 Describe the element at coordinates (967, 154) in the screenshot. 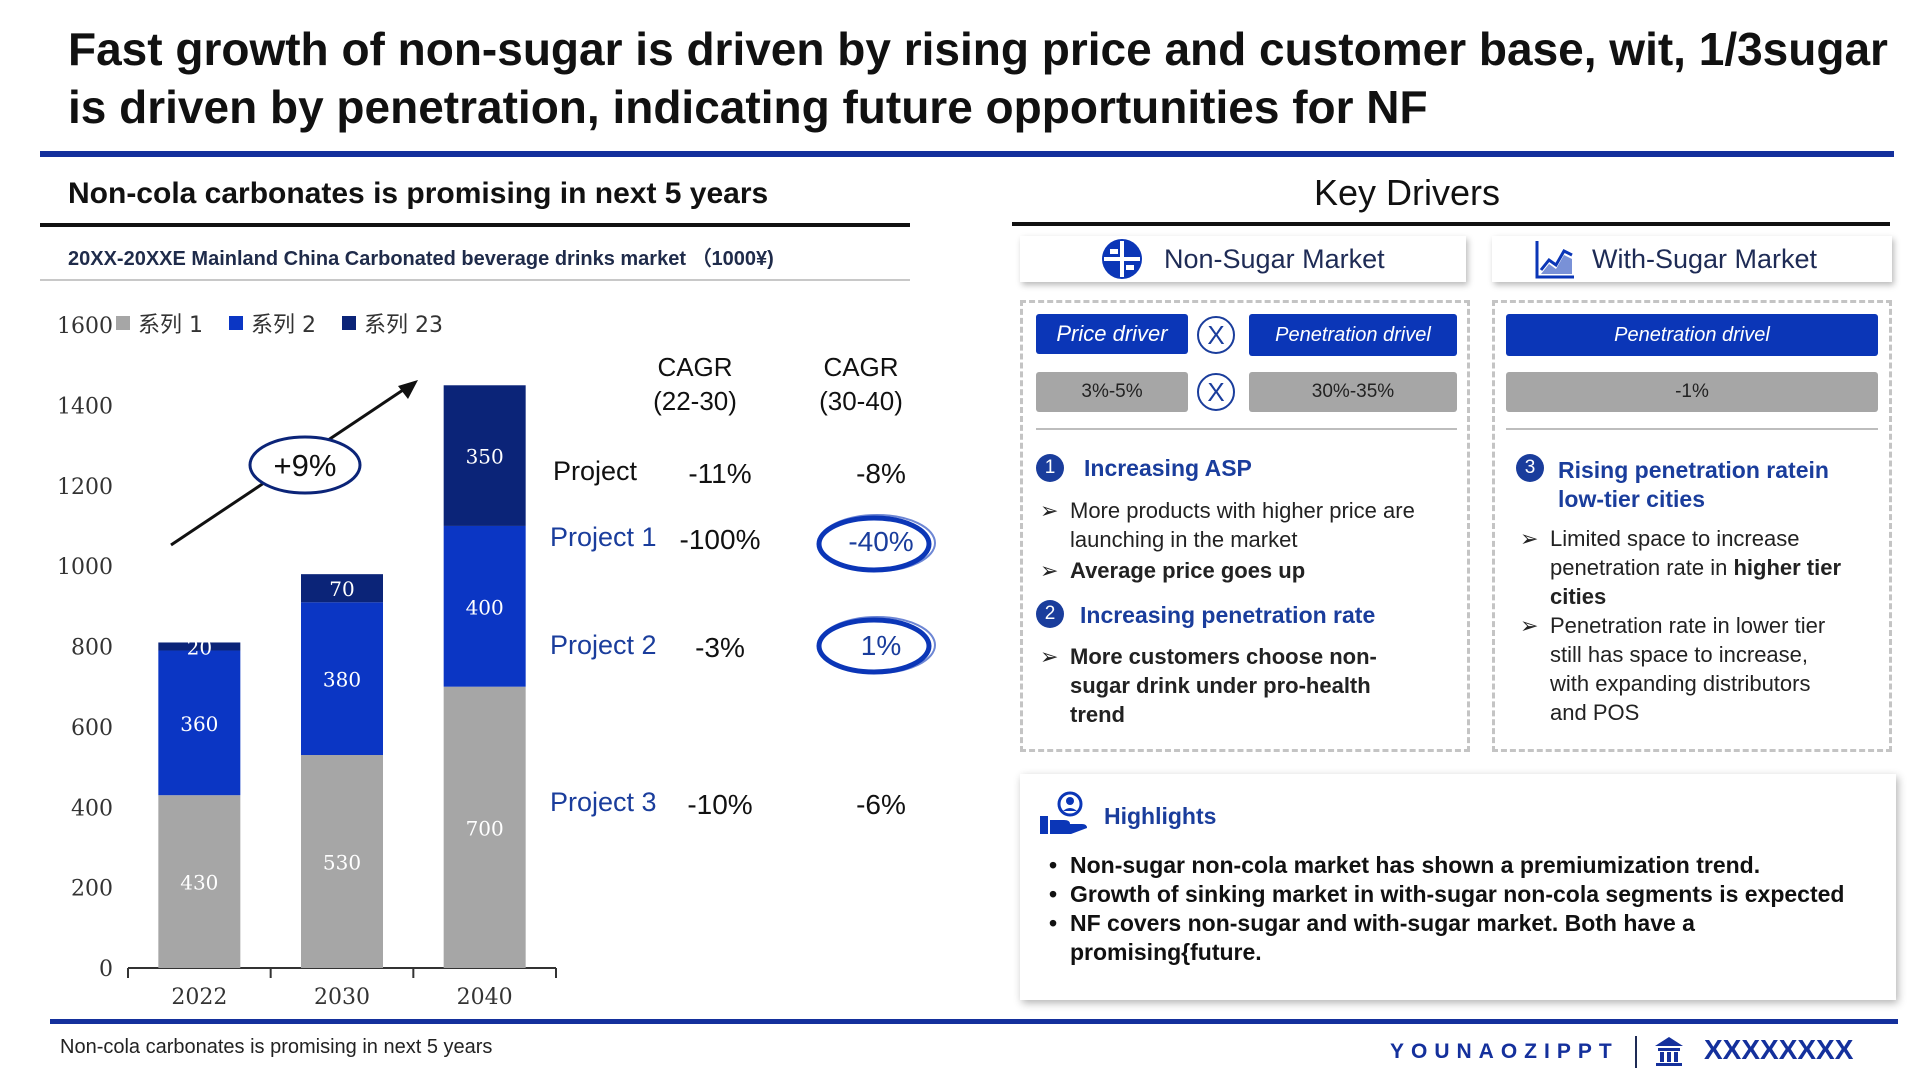

I see `title-divider` at that location.